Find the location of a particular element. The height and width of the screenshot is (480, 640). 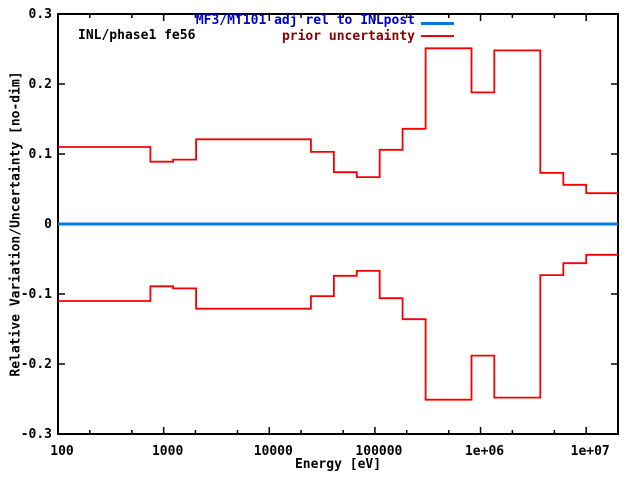

legend-line-sample-red is located at coordinates (437, 36).